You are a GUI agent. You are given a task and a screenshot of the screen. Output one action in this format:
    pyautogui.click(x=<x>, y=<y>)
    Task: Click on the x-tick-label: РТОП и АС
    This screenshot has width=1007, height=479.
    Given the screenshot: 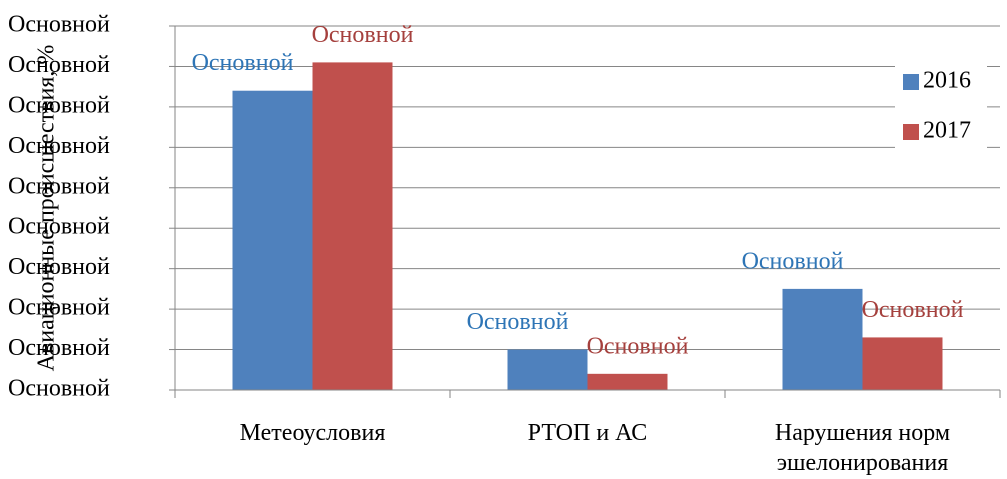 What is the action you would take?
    pyautogui.click(x=587, y=433)
    